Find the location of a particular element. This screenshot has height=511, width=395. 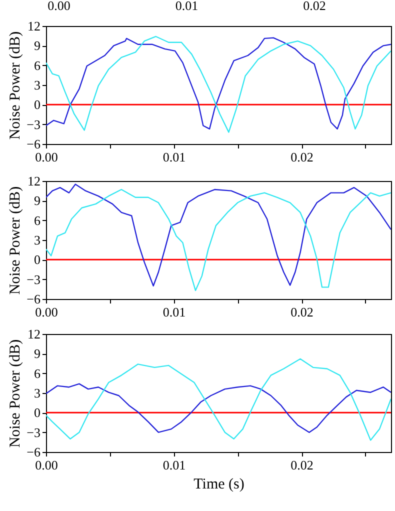

text: 0.02 is located at coordinates (314, 6).